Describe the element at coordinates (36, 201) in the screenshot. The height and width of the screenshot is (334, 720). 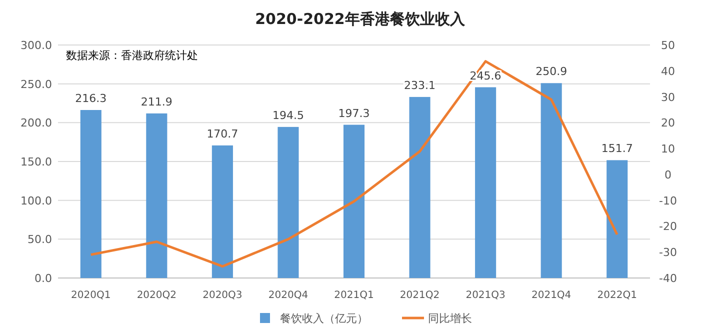
I see `y-tick-label: 100.0` at that location.